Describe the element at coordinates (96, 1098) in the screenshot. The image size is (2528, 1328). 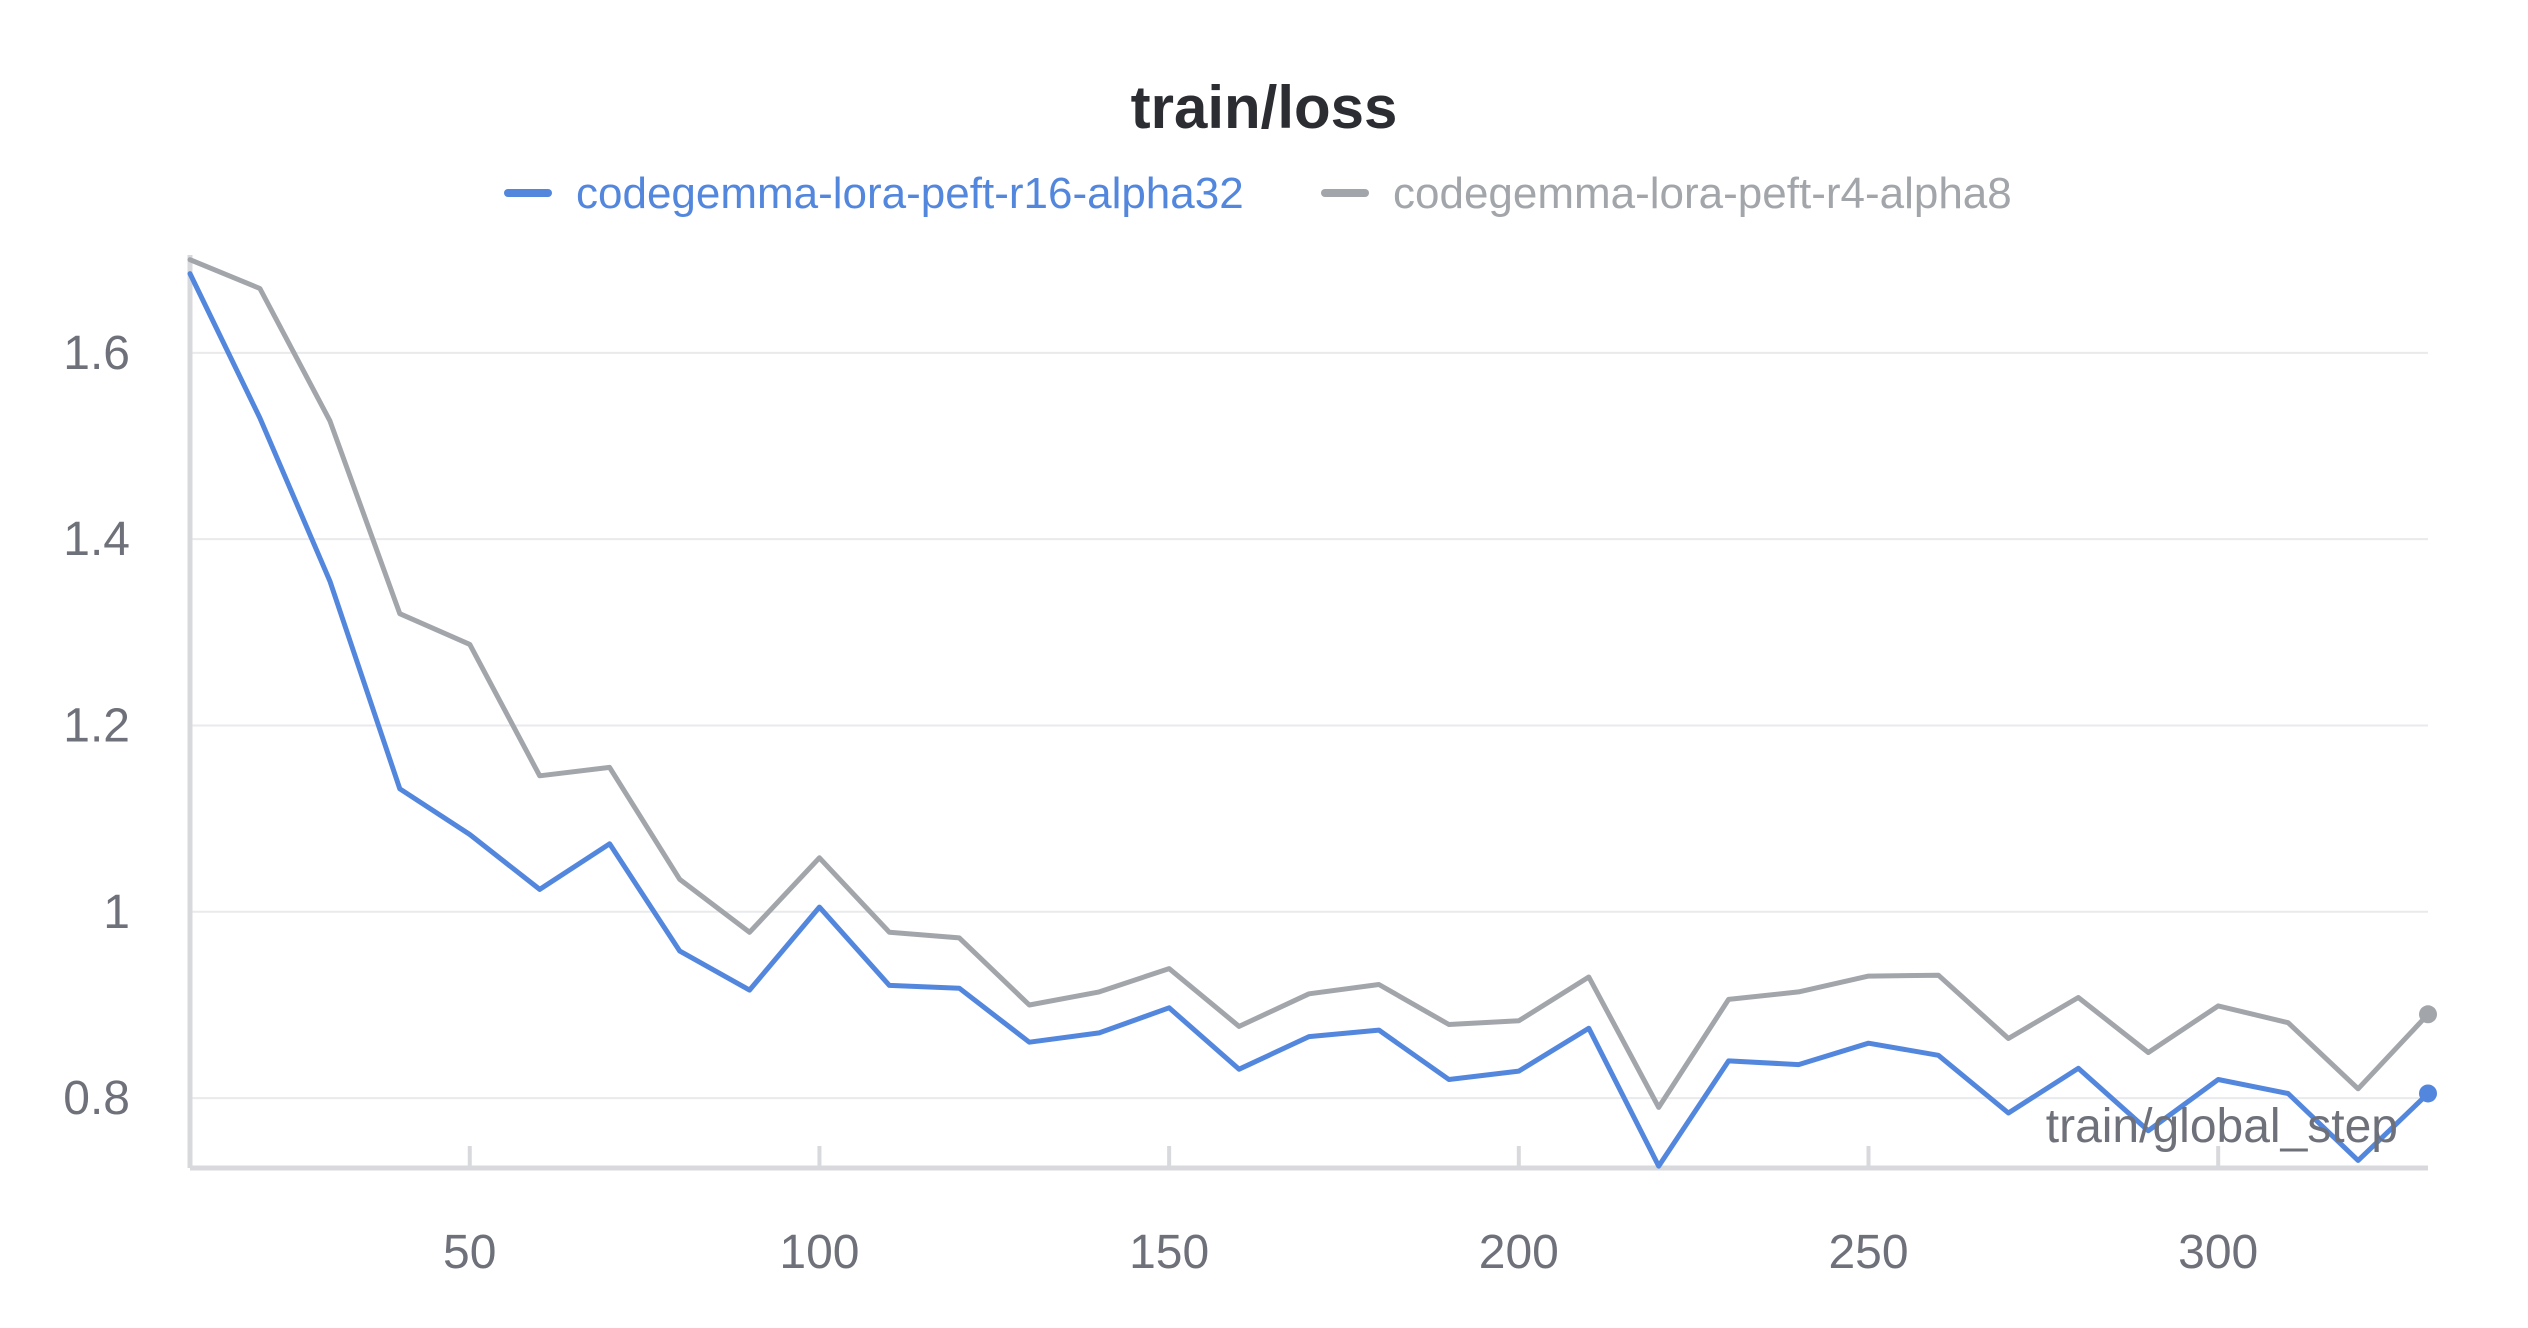
I see `y-tick-label: 0.8` at that location.